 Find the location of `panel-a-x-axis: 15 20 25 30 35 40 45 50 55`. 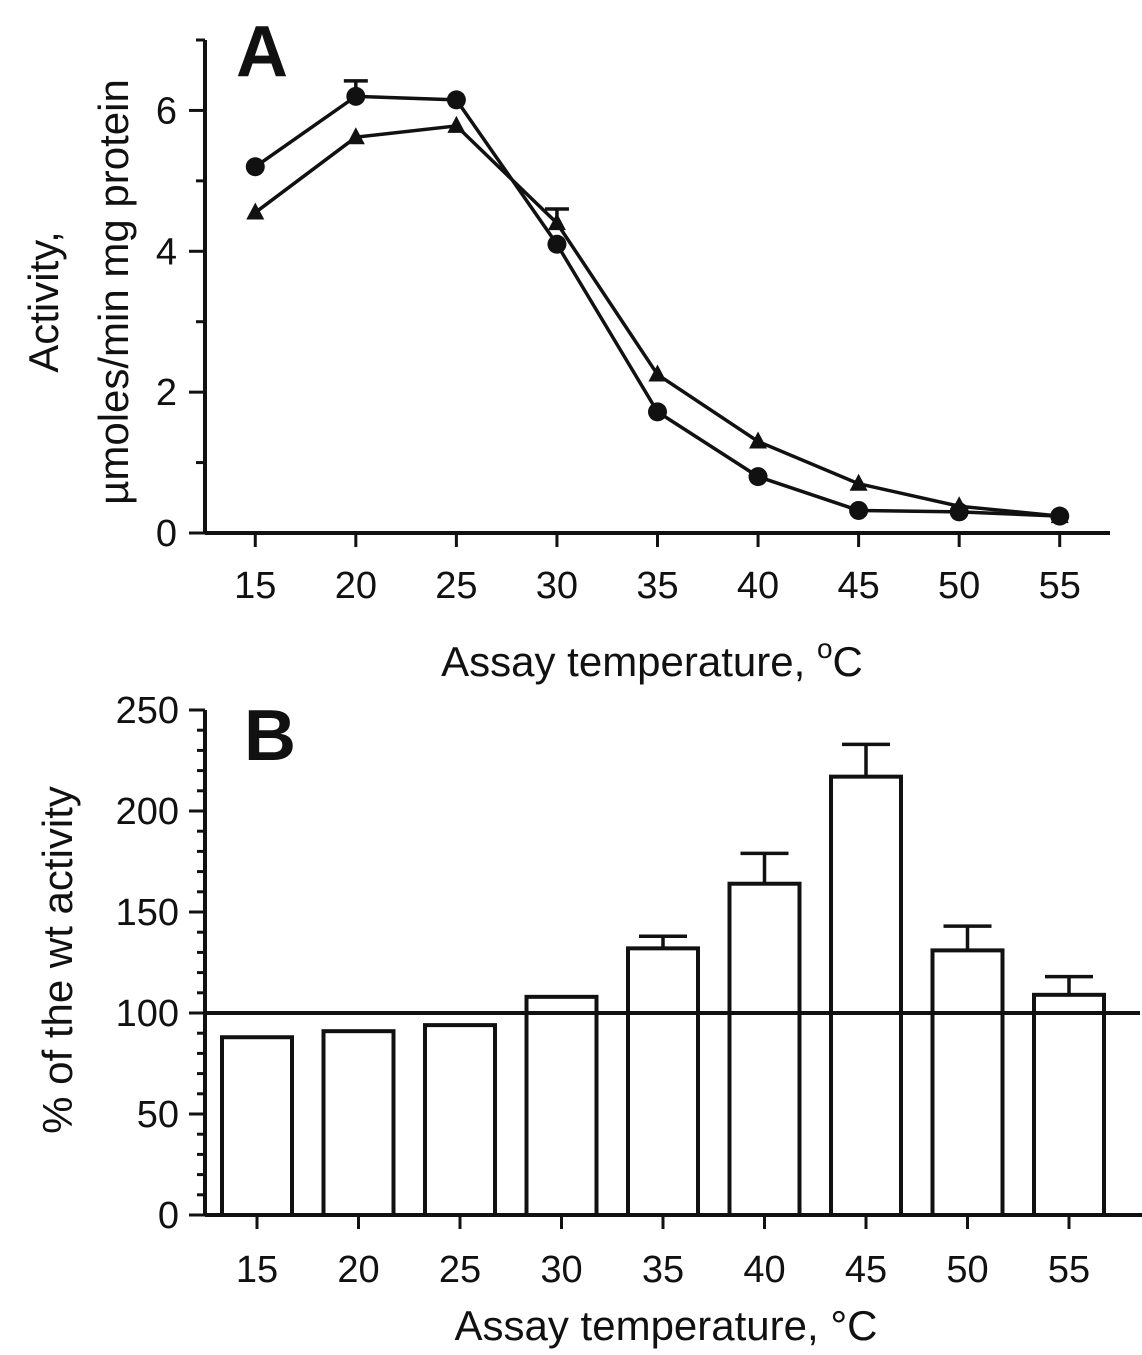

panel-a-x-axis: 15 20 25 30 35 40 45 50 55 is located at coordinates (657, 569).